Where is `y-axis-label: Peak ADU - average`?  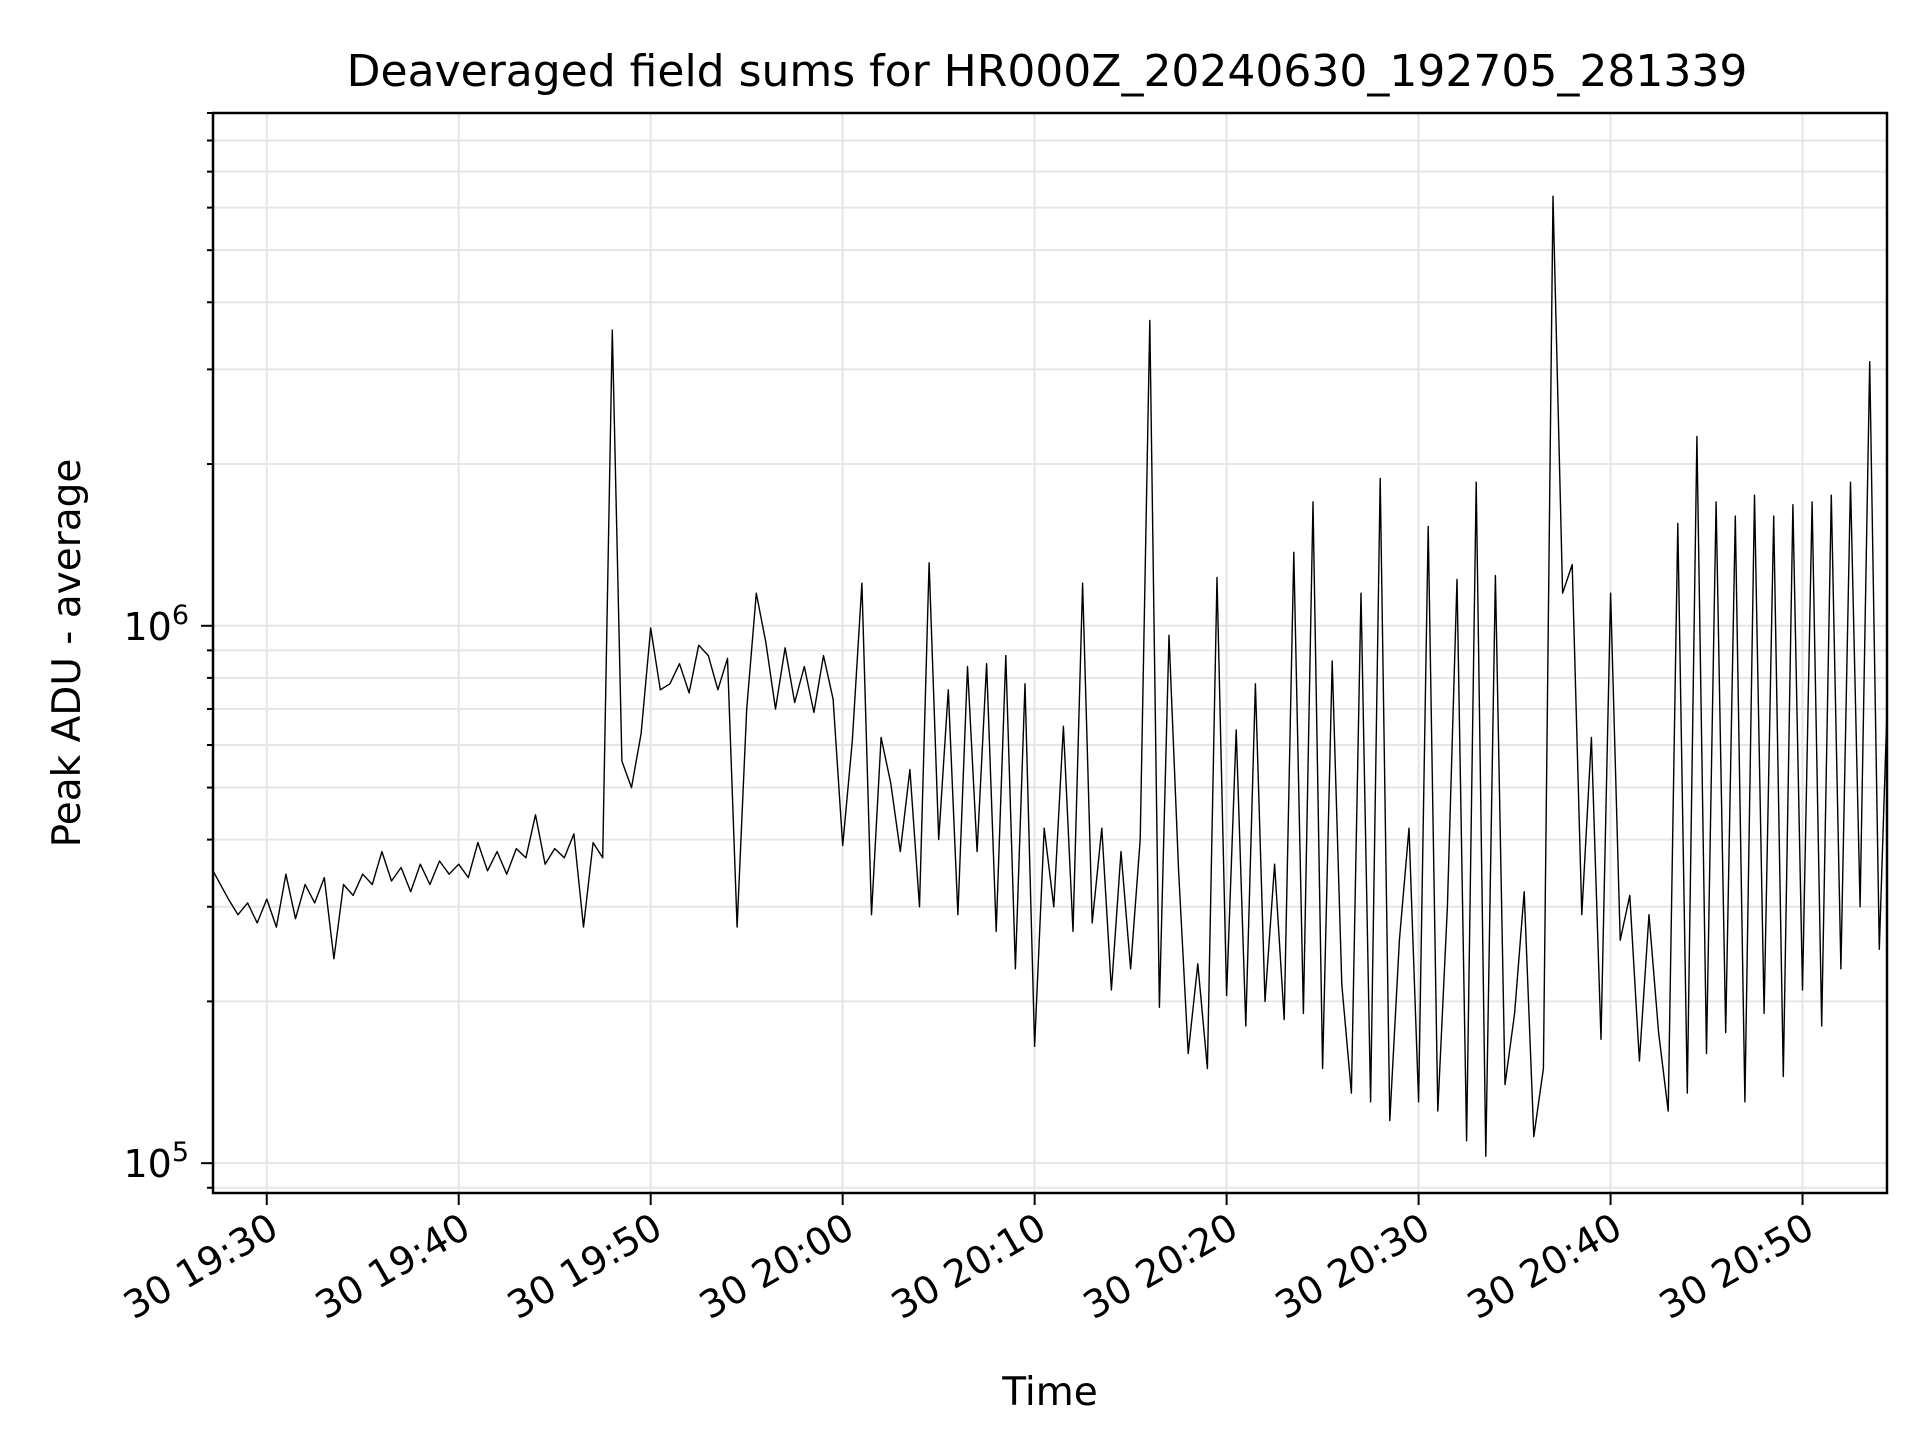 y-axis-label: Peak ADU - average is located at coordinates (67, 653).